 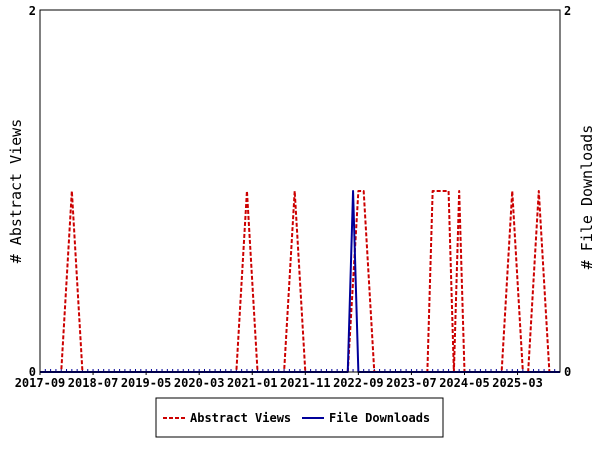 What do you see at coordinates (567, 372) in the screenshot?
I see `y-right-tick-min: 0` at bounding box center [567, 372].